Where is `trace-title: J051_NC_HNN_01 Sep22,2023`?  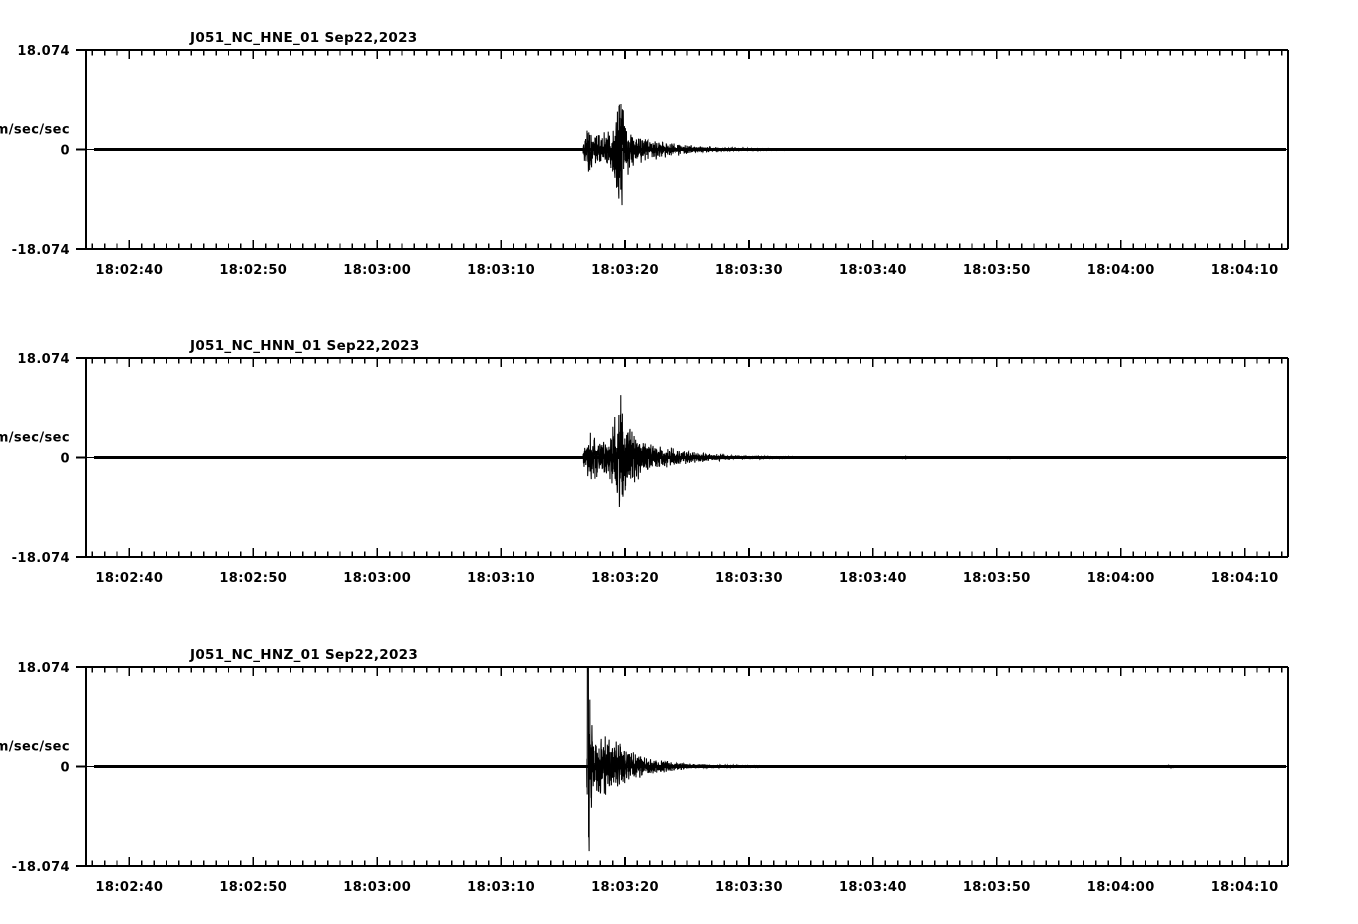
trace-title: J051_NC_HNN_01 Sep22,2023 is located at coordinates (304, 346).